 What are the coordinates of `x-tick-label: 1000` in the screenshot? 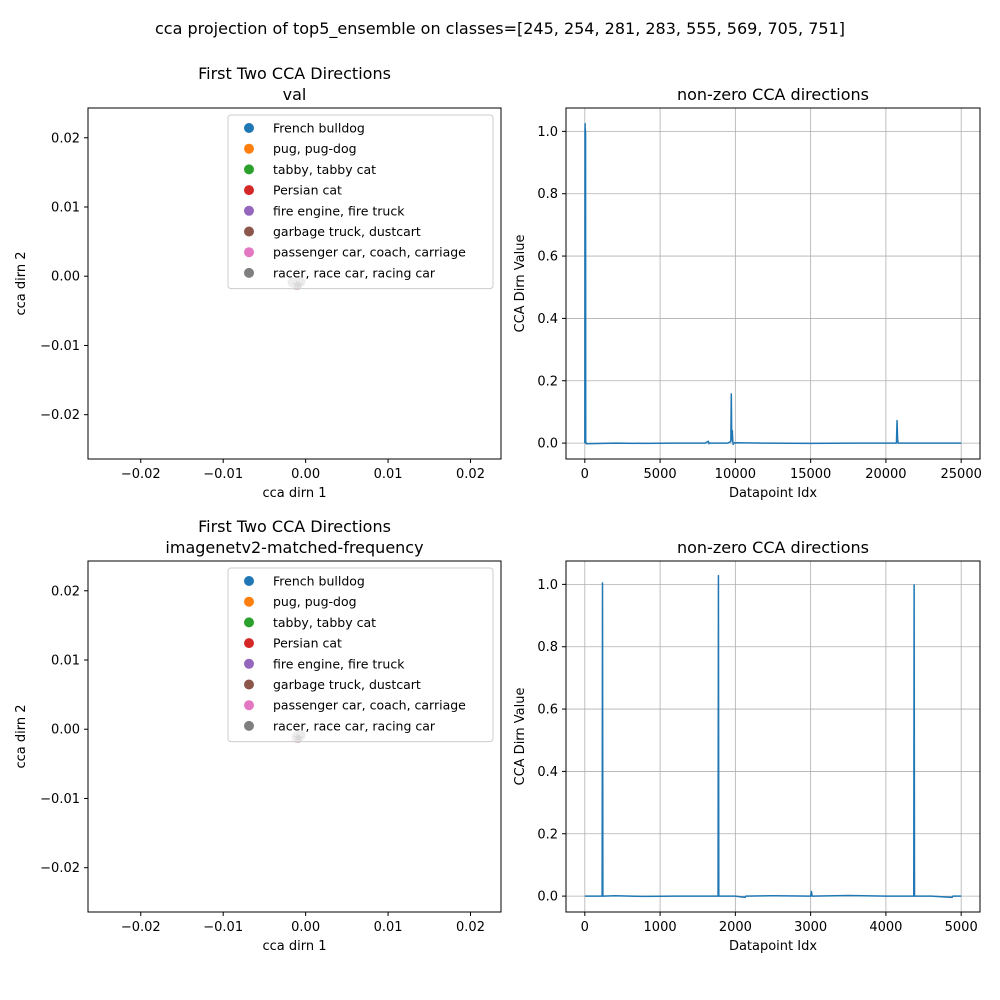 It's located at (660, 927).